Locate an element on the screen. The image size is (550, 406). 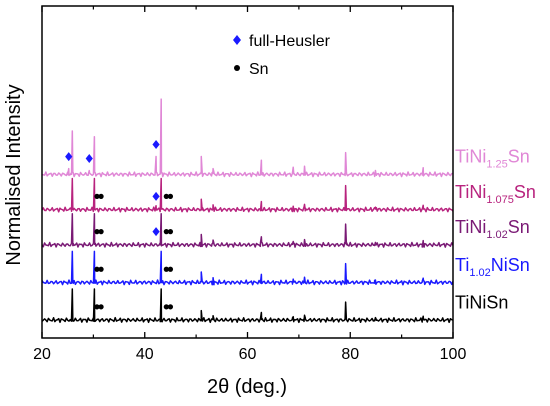
series-label-text: TiNiSn is located at coordinates (481, 302).